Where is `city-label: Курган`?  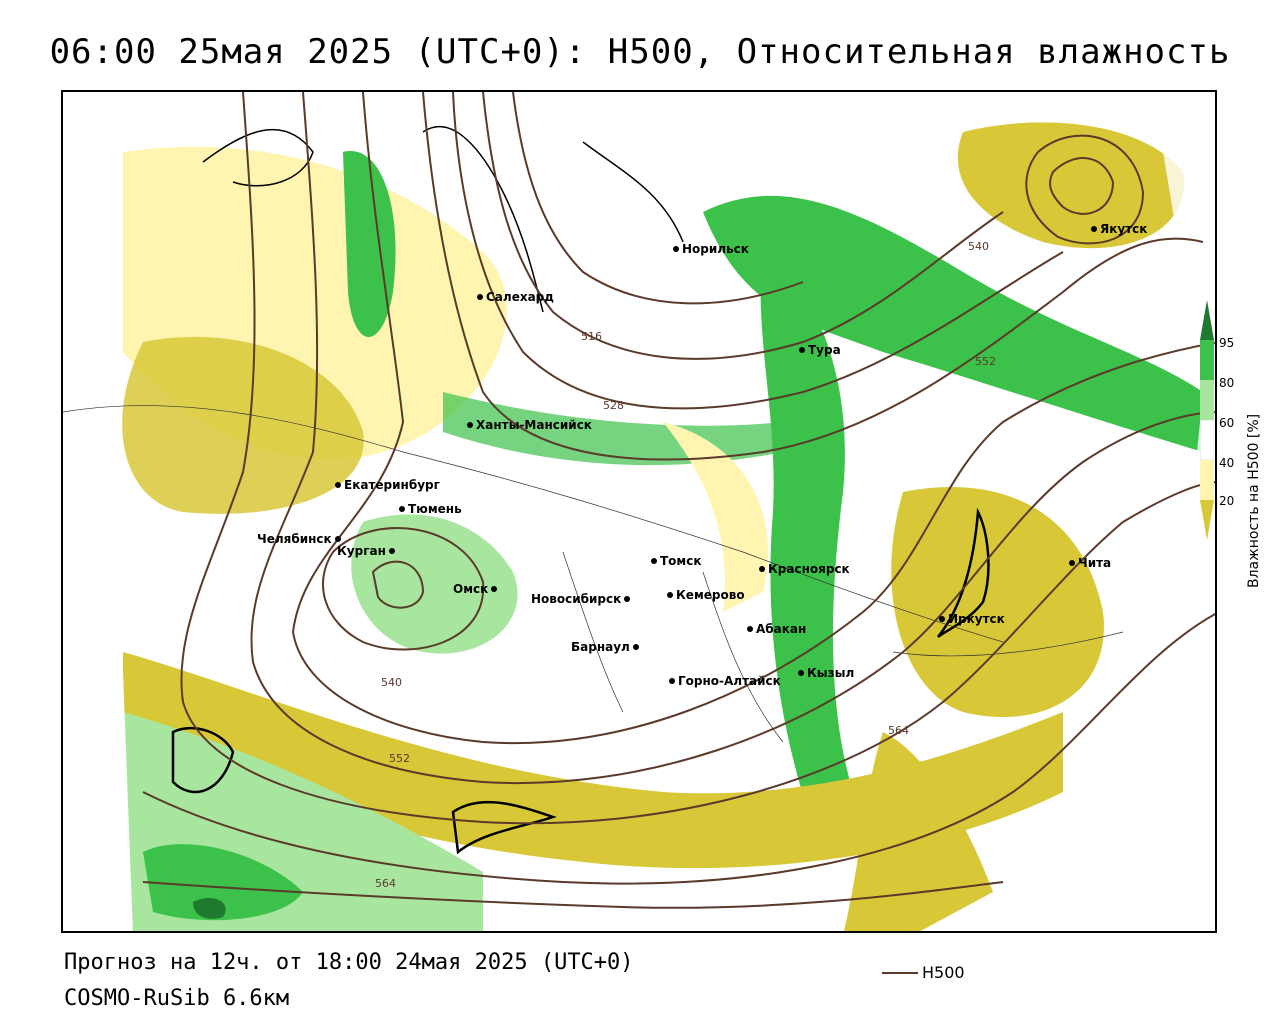 city-label: Курган is located at coordinates (361, 551).